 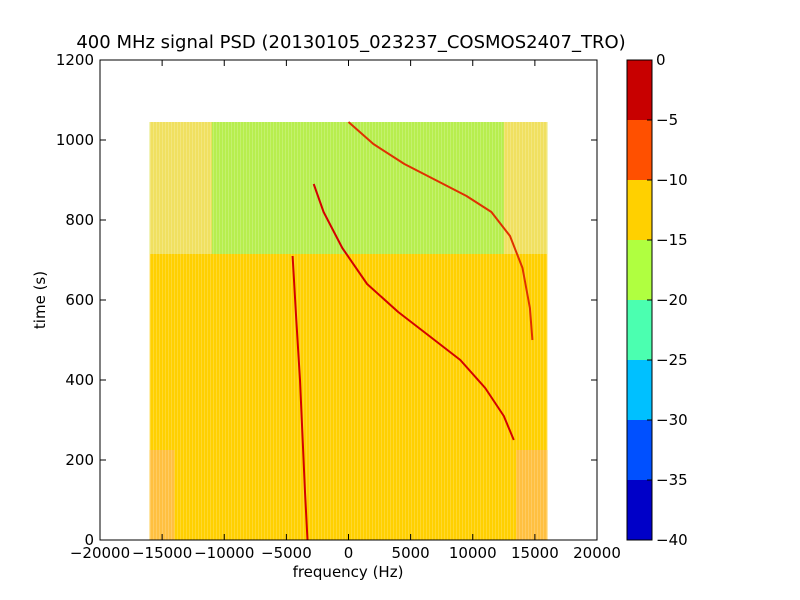 I want to click on x-tick-label: 0, so click(x=349, y=553).